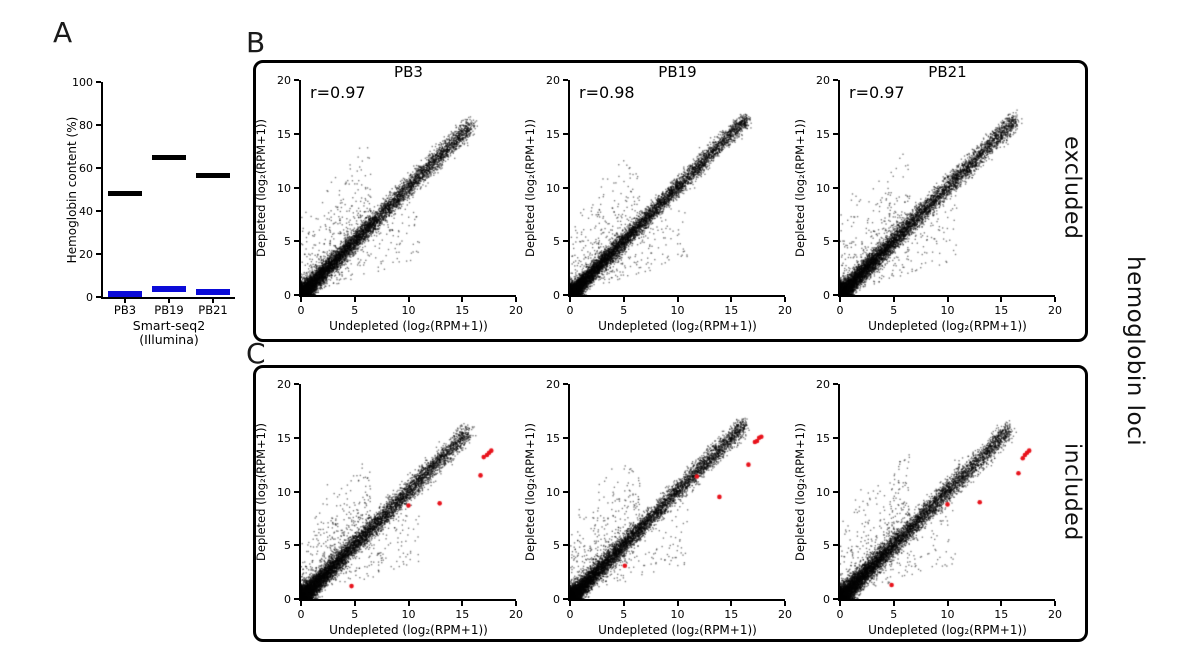 The height and width of the screenshot is (666, 1195). I want to click on plot-title: PB3, so click(408, 72).